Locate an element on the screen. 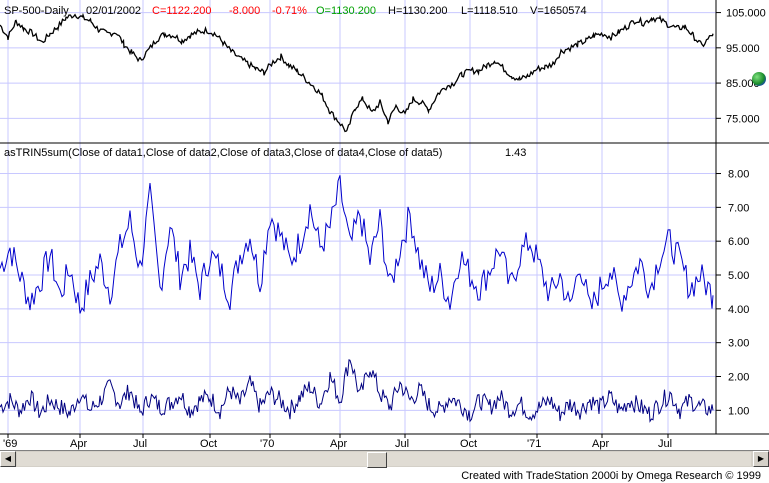 This screenshot has height=483, width=769. scrollbar-track is located at coordinates (384, 460).